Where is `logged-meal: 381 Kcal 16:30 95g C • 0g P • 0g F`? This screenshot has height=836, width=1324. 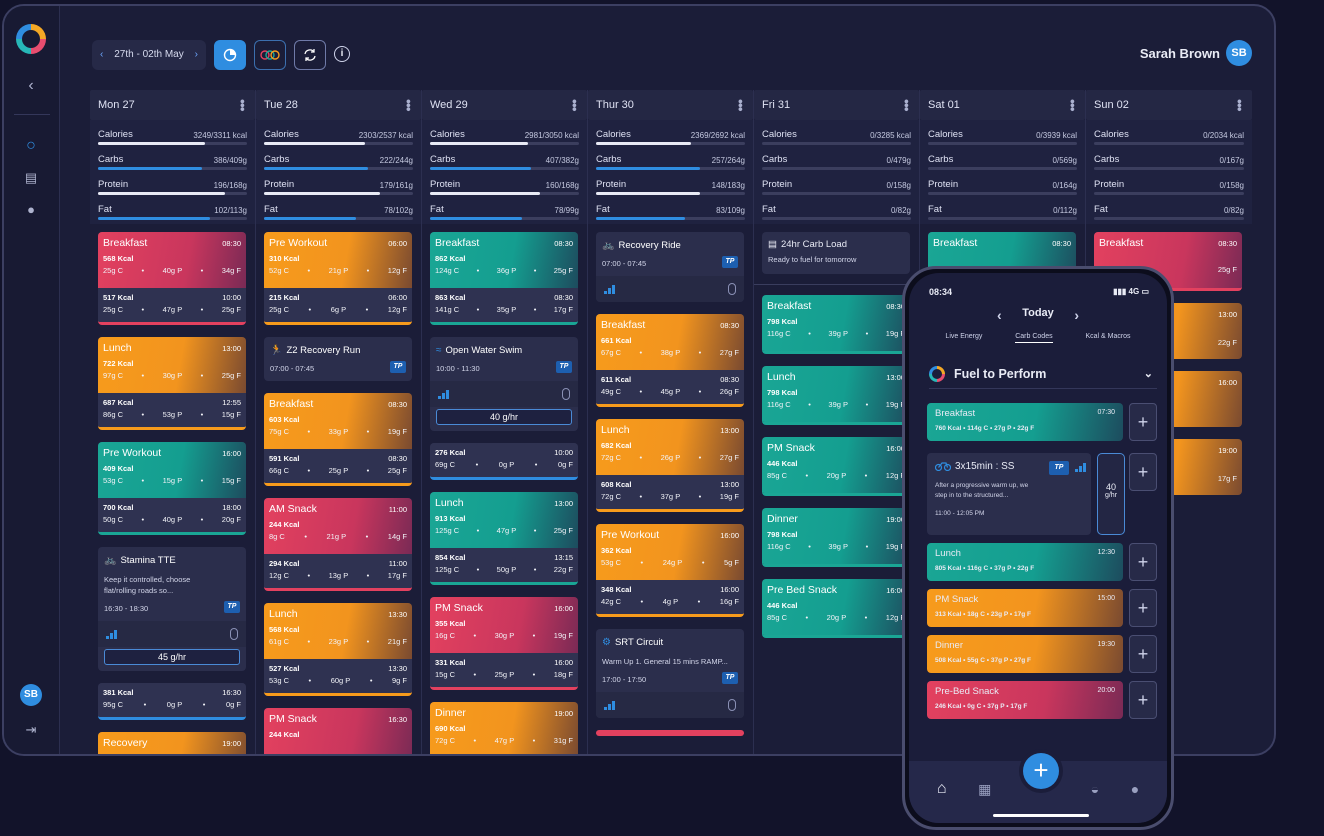
logged-meal: 381 Kcal 16:30 95g C • 0g P • 0g F is located at coordinates (172, 700).